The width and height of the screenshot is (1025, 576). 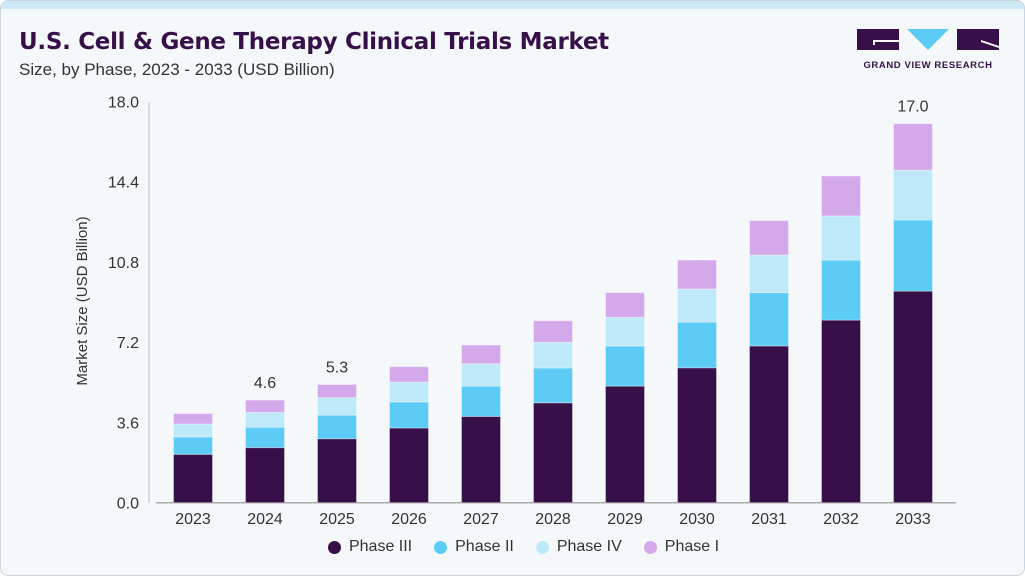 I want to click on bar-segment-phase-iii-2026, so click(x=409, y=465).